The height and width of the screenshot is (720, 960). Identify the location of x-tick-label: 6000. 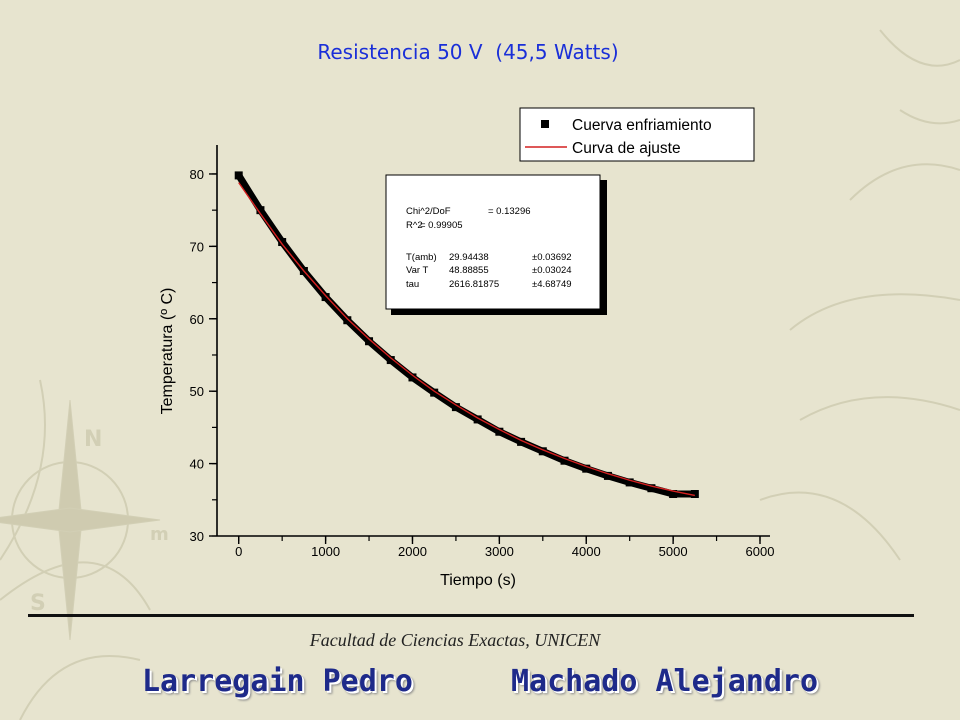
(760, 551).